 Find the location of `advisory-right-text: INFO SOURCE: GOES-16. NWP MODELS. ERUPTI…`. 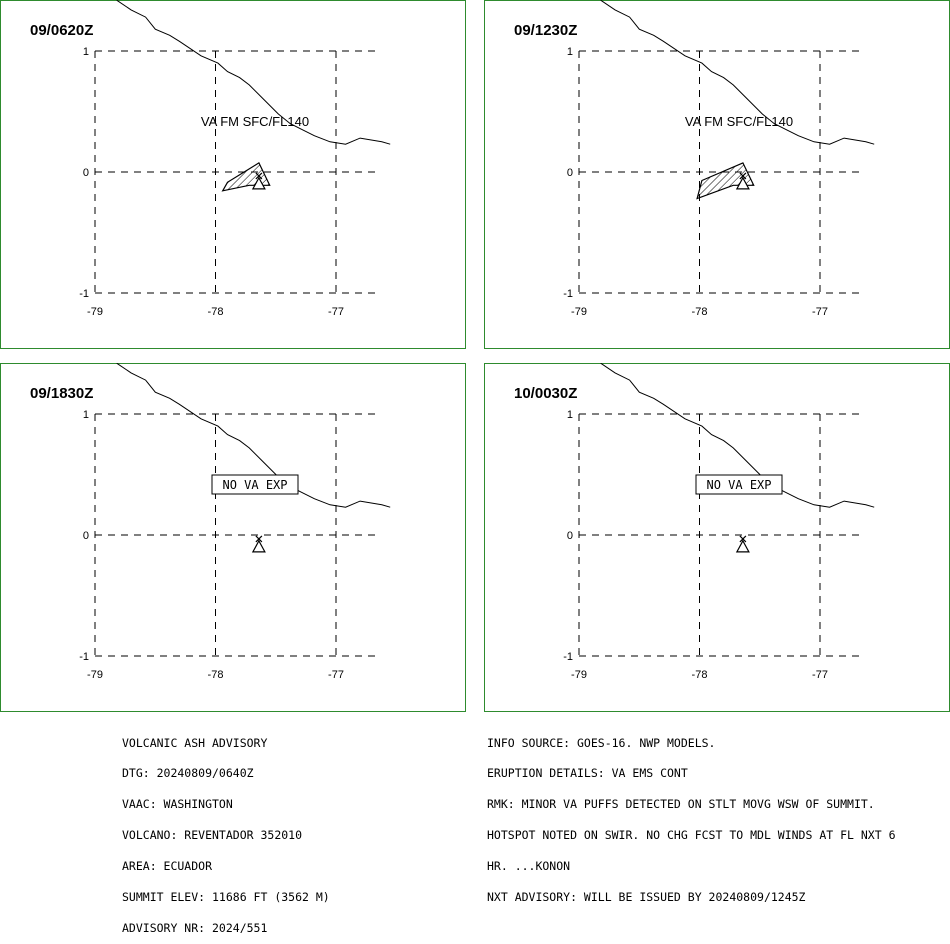

advisory-right-text: INFO SOURCE: GOES-16. NWP MODELS. ERUPTI… is located at coordinates (691, 815).